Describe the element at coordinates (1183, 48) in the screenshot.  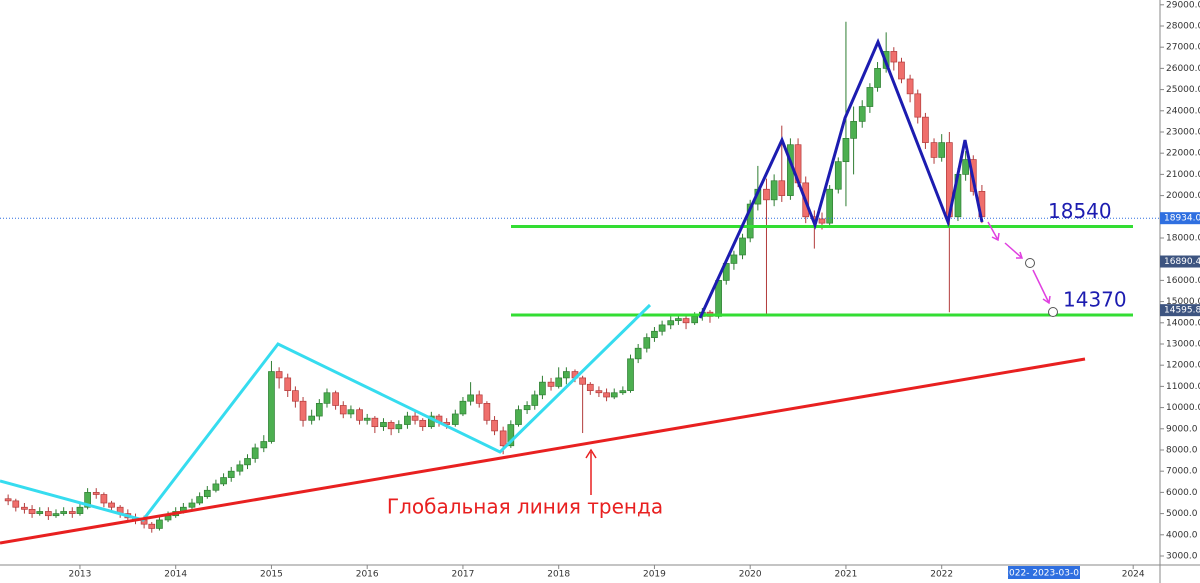
I see `y-tick-label: 27000.0` at that location.